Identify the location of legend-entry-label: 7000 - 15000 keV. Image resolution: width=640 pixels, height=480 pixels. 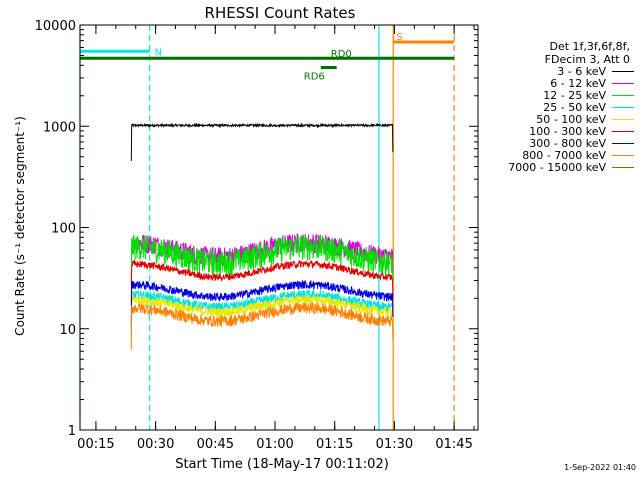
(557, 167).